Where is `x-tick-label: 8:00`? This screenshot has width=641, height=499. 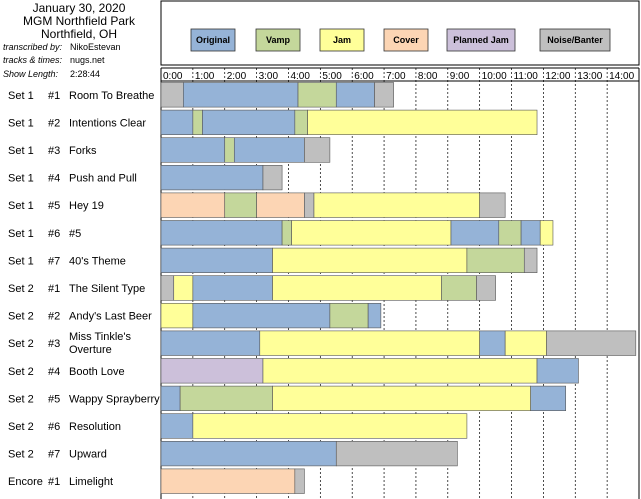
x-tick-label: 8:00 is located at coordinates (428, 76).